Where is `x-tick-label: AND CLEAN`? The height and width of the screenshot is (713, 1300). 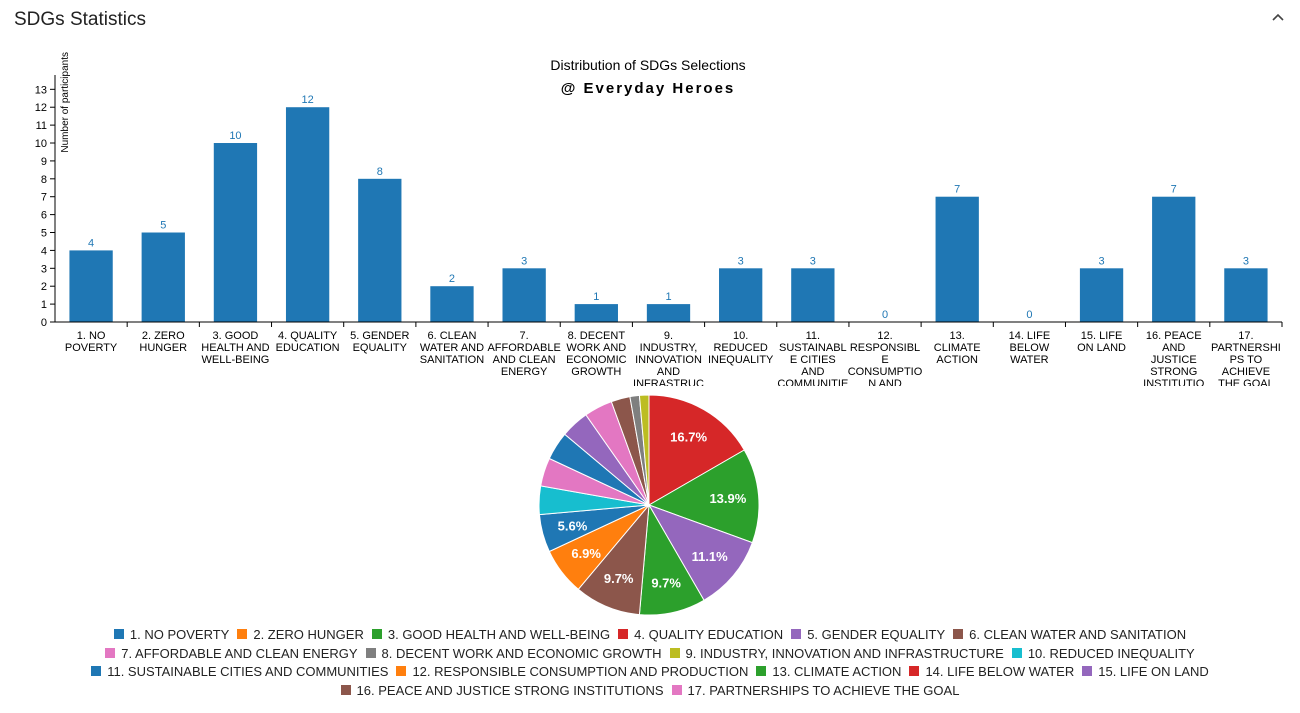 x-tick-label: AND CLEAN is located at coordinates (524, 360).